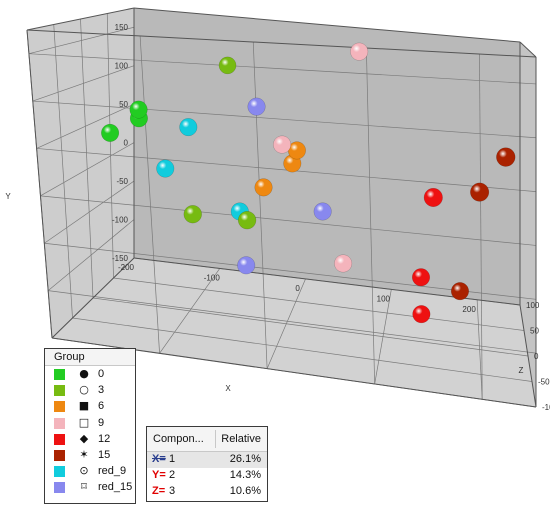 This screenshot has height=513, width=550. I want to click on legend-item: ● 0, so click(90, 374).